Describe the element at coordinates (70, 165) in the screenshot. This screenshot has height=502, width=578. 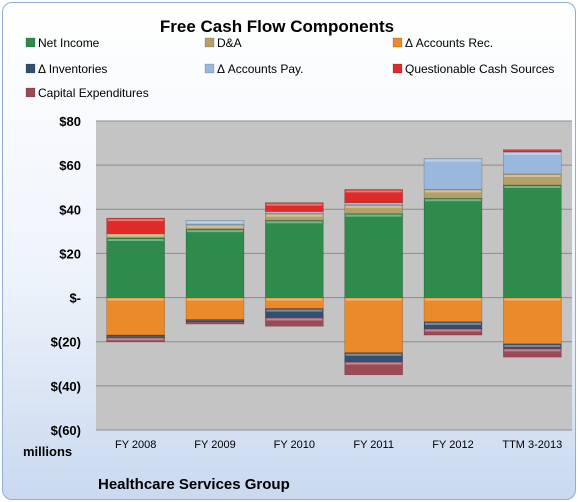
I see `y-tick-label: $60` at that location.